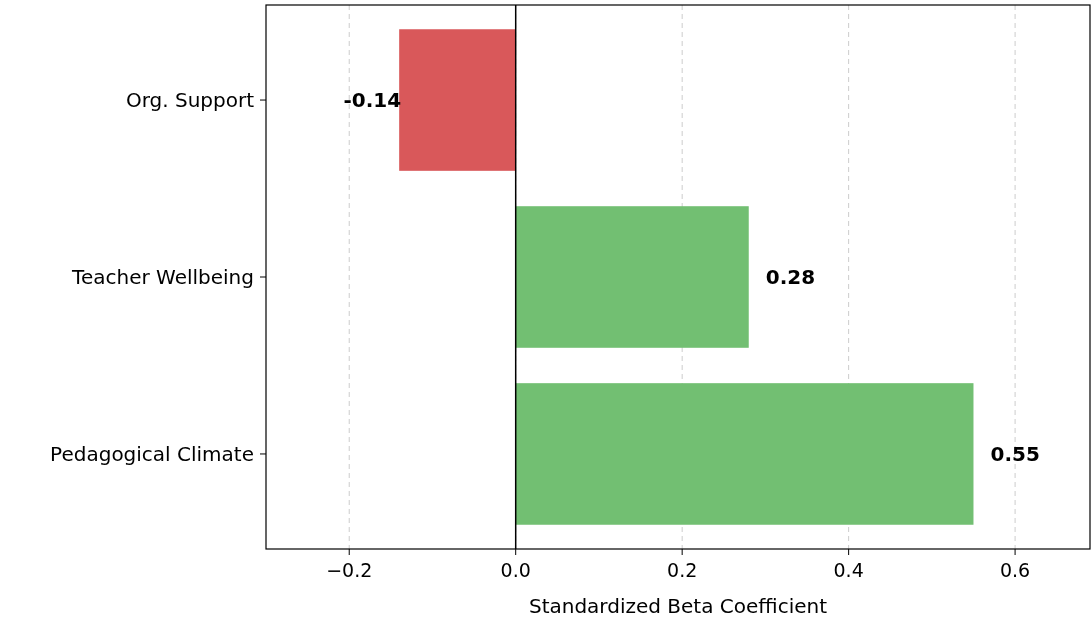  What do you see at coordinates (1015, 570) in the screenshot?
I see `x-tick-label: 0.6` at bounding box center [1015, 570].